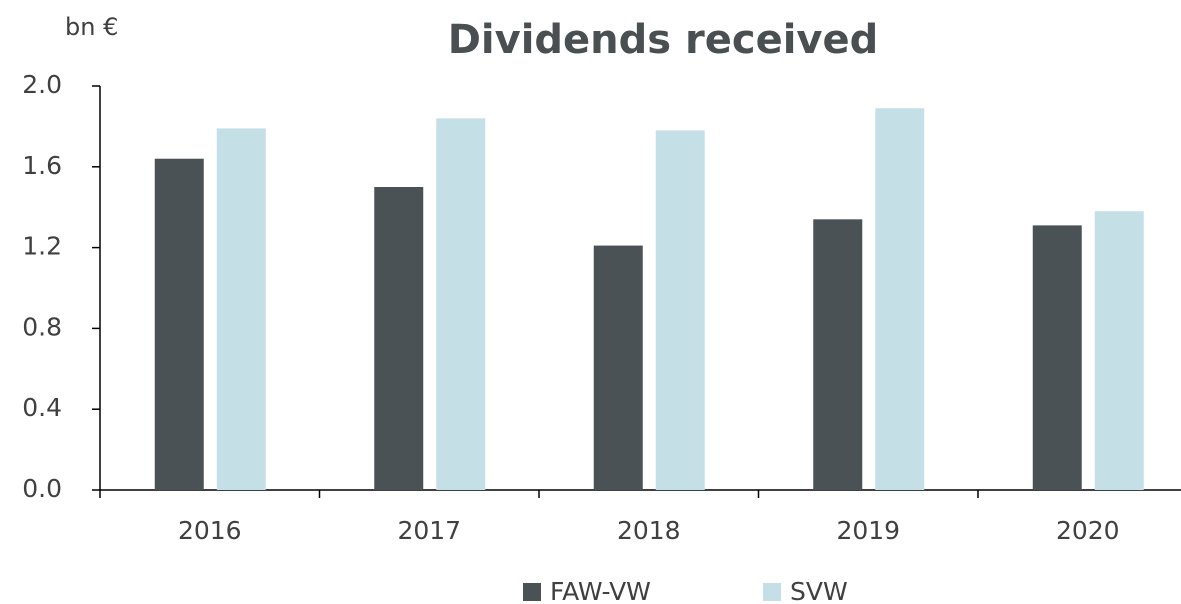 This screenshot has height=604, width=1181. What do you see at coordinates (429, 530) in the screenshot?
I see `x-tick-label: 2017` at bounding box center [429, 530].